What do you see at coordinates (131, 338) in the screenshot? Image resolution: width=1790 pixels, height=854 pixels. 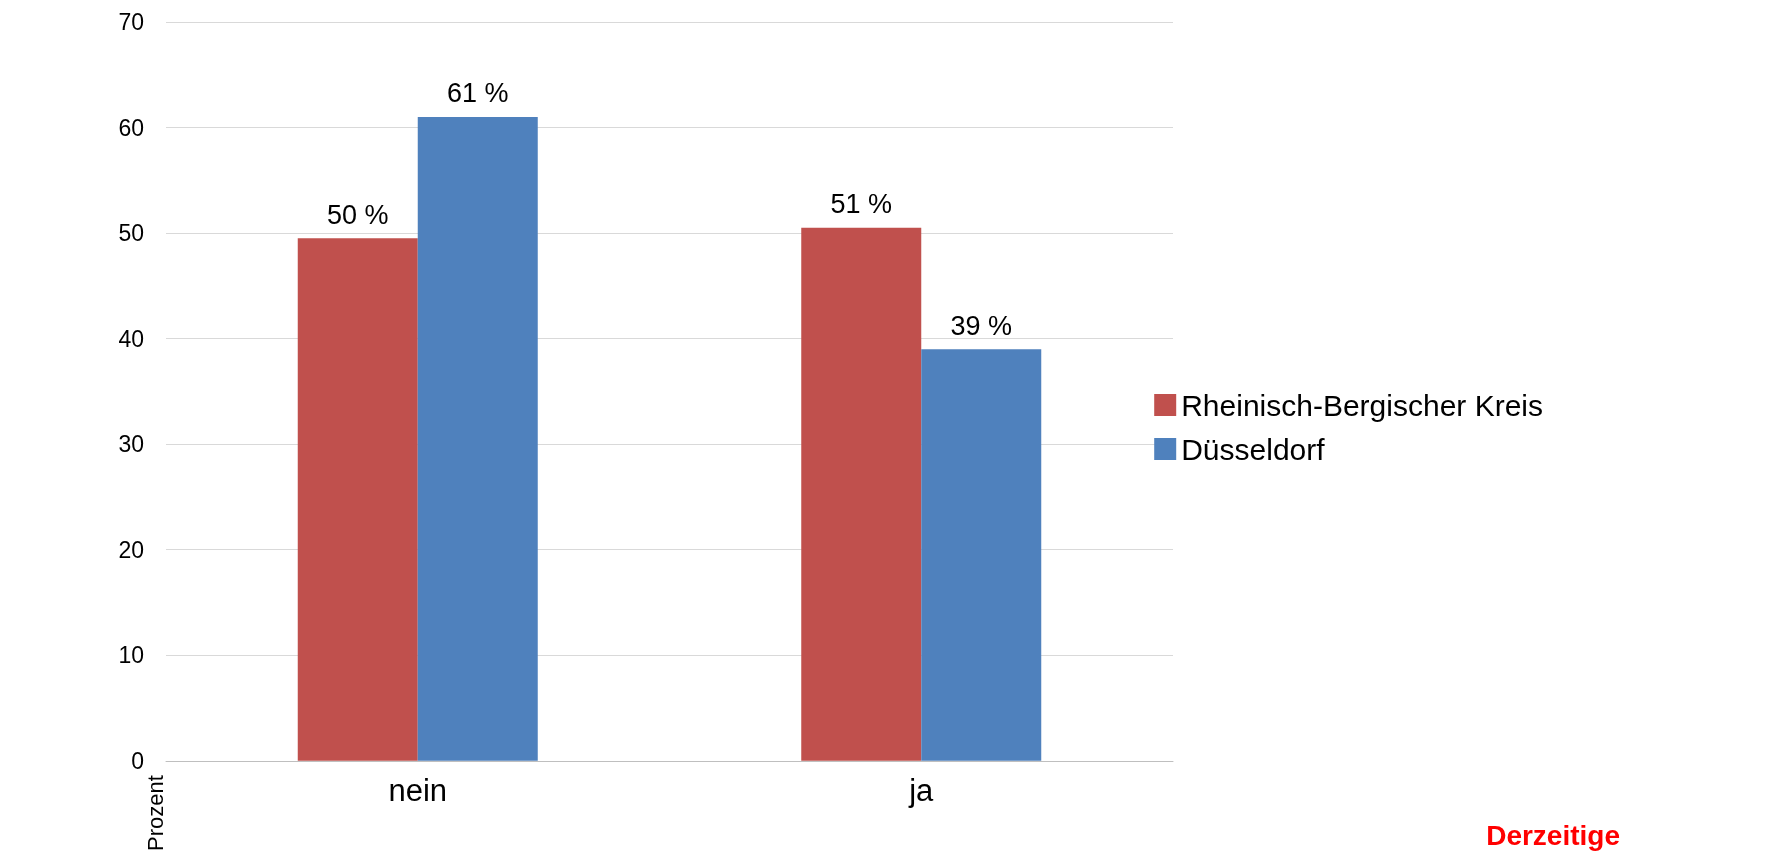 I see `y-tick-label: 40` at bounding box center [131, 338].